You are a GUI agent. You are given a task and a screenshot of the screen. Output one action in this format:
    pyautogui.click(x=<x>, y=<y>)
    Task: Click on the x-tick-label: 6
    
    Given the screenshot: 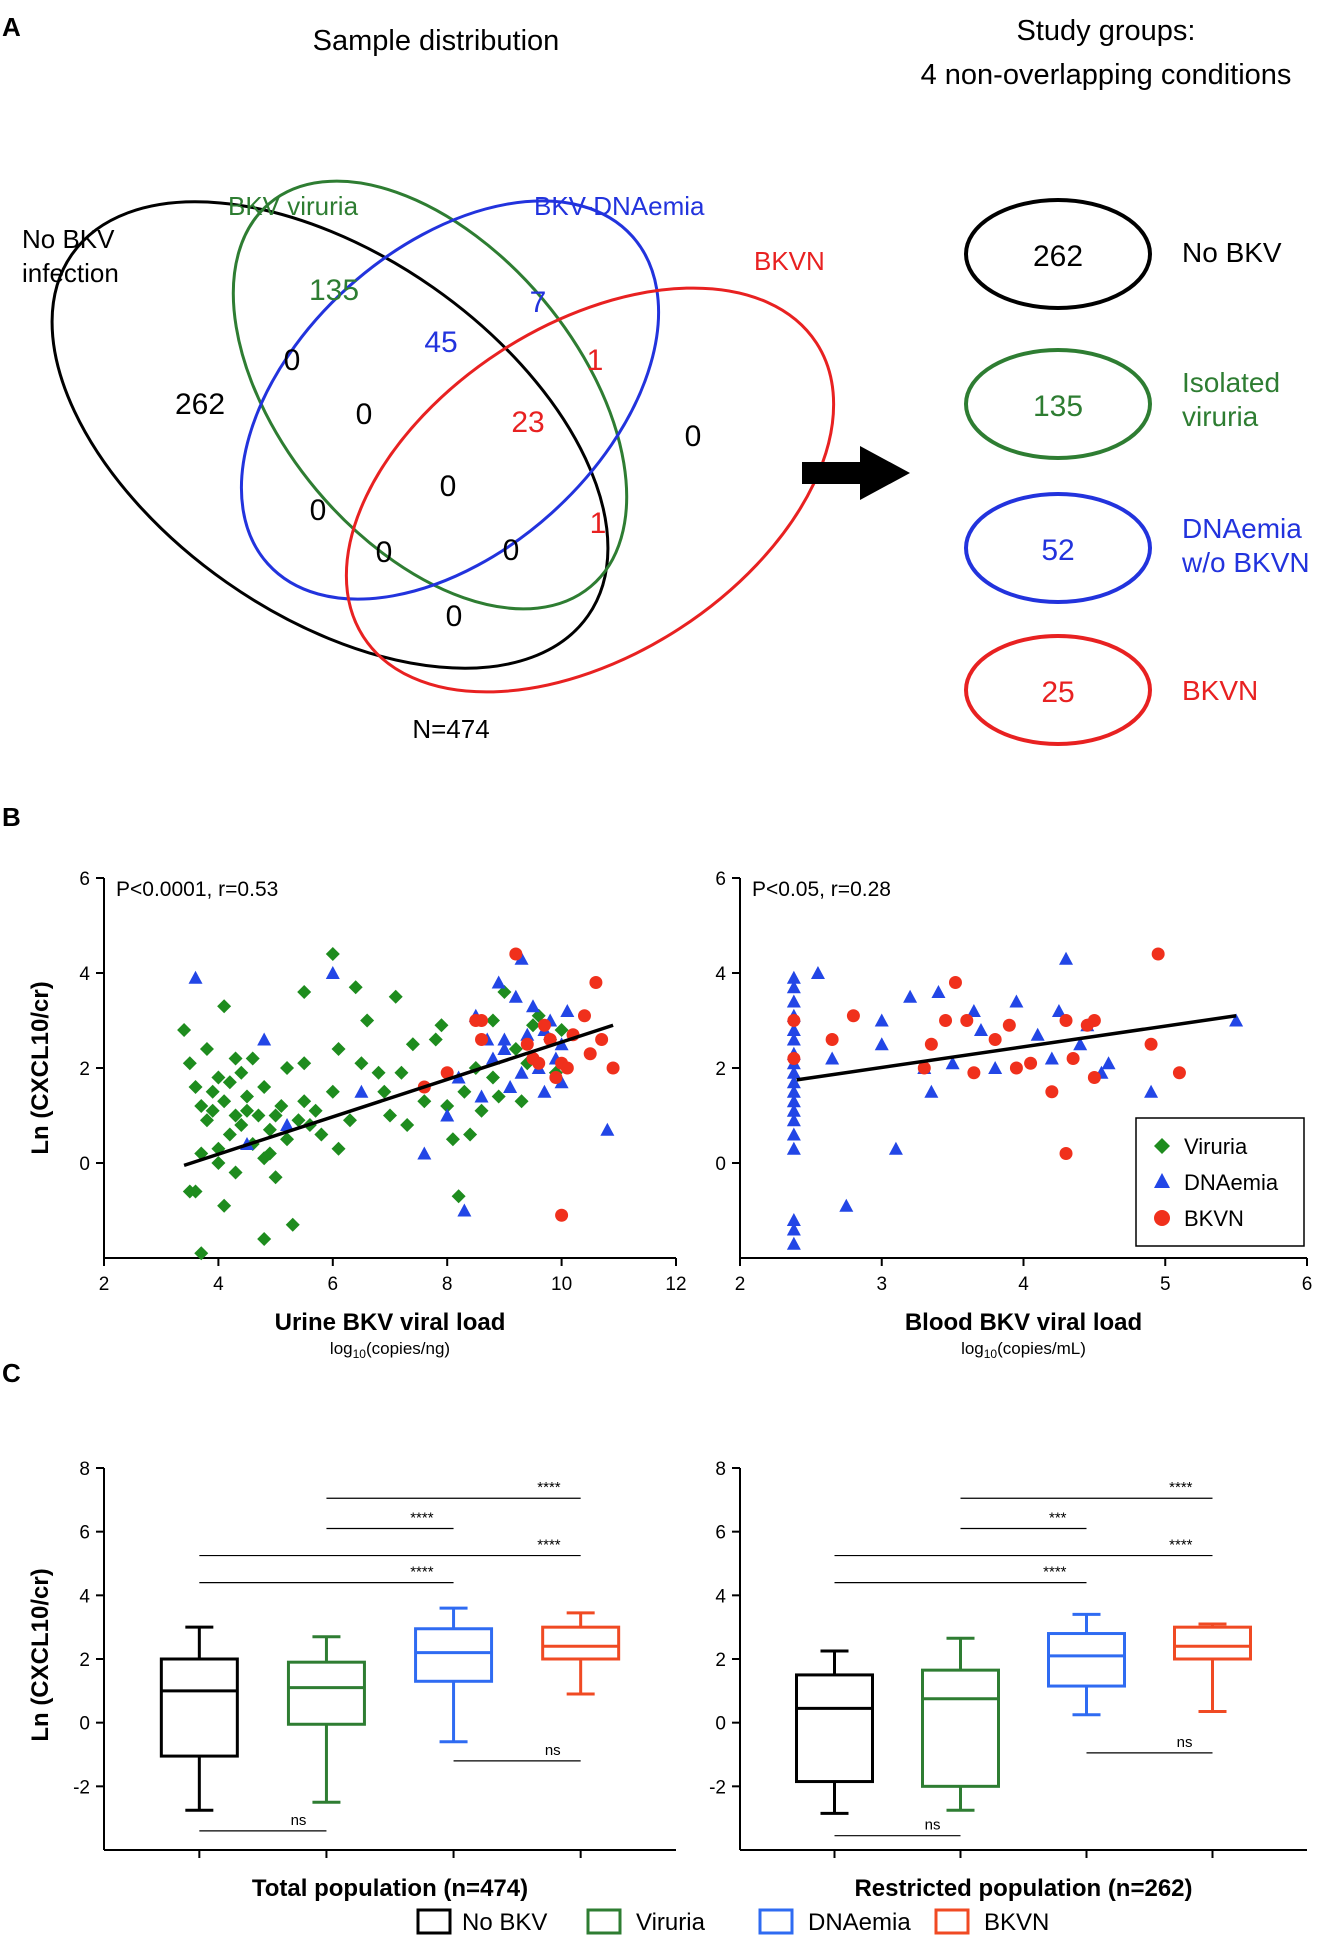 What is the action you would take?
    pyautogui.click(x=1307, y=1284)
    